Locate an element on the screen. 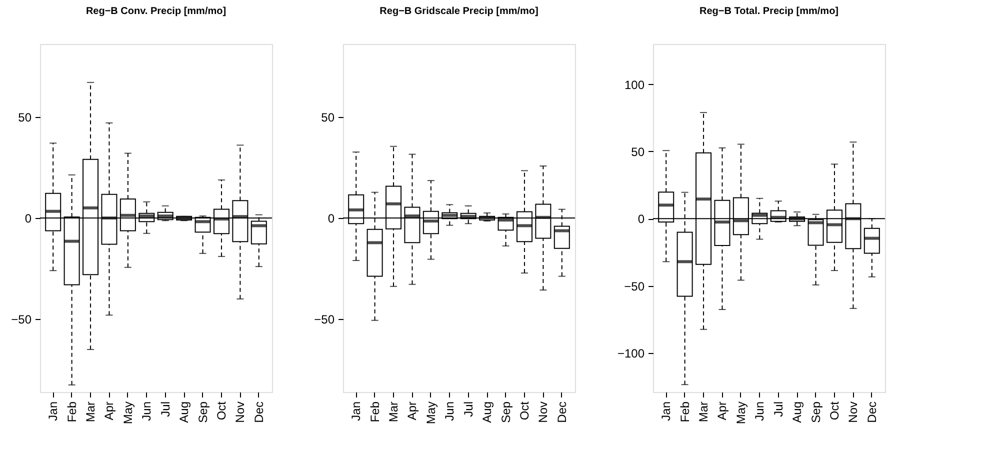  chart-title: Reg−B Total. Precip [mm/mo] is located at coordinates (769, 11).